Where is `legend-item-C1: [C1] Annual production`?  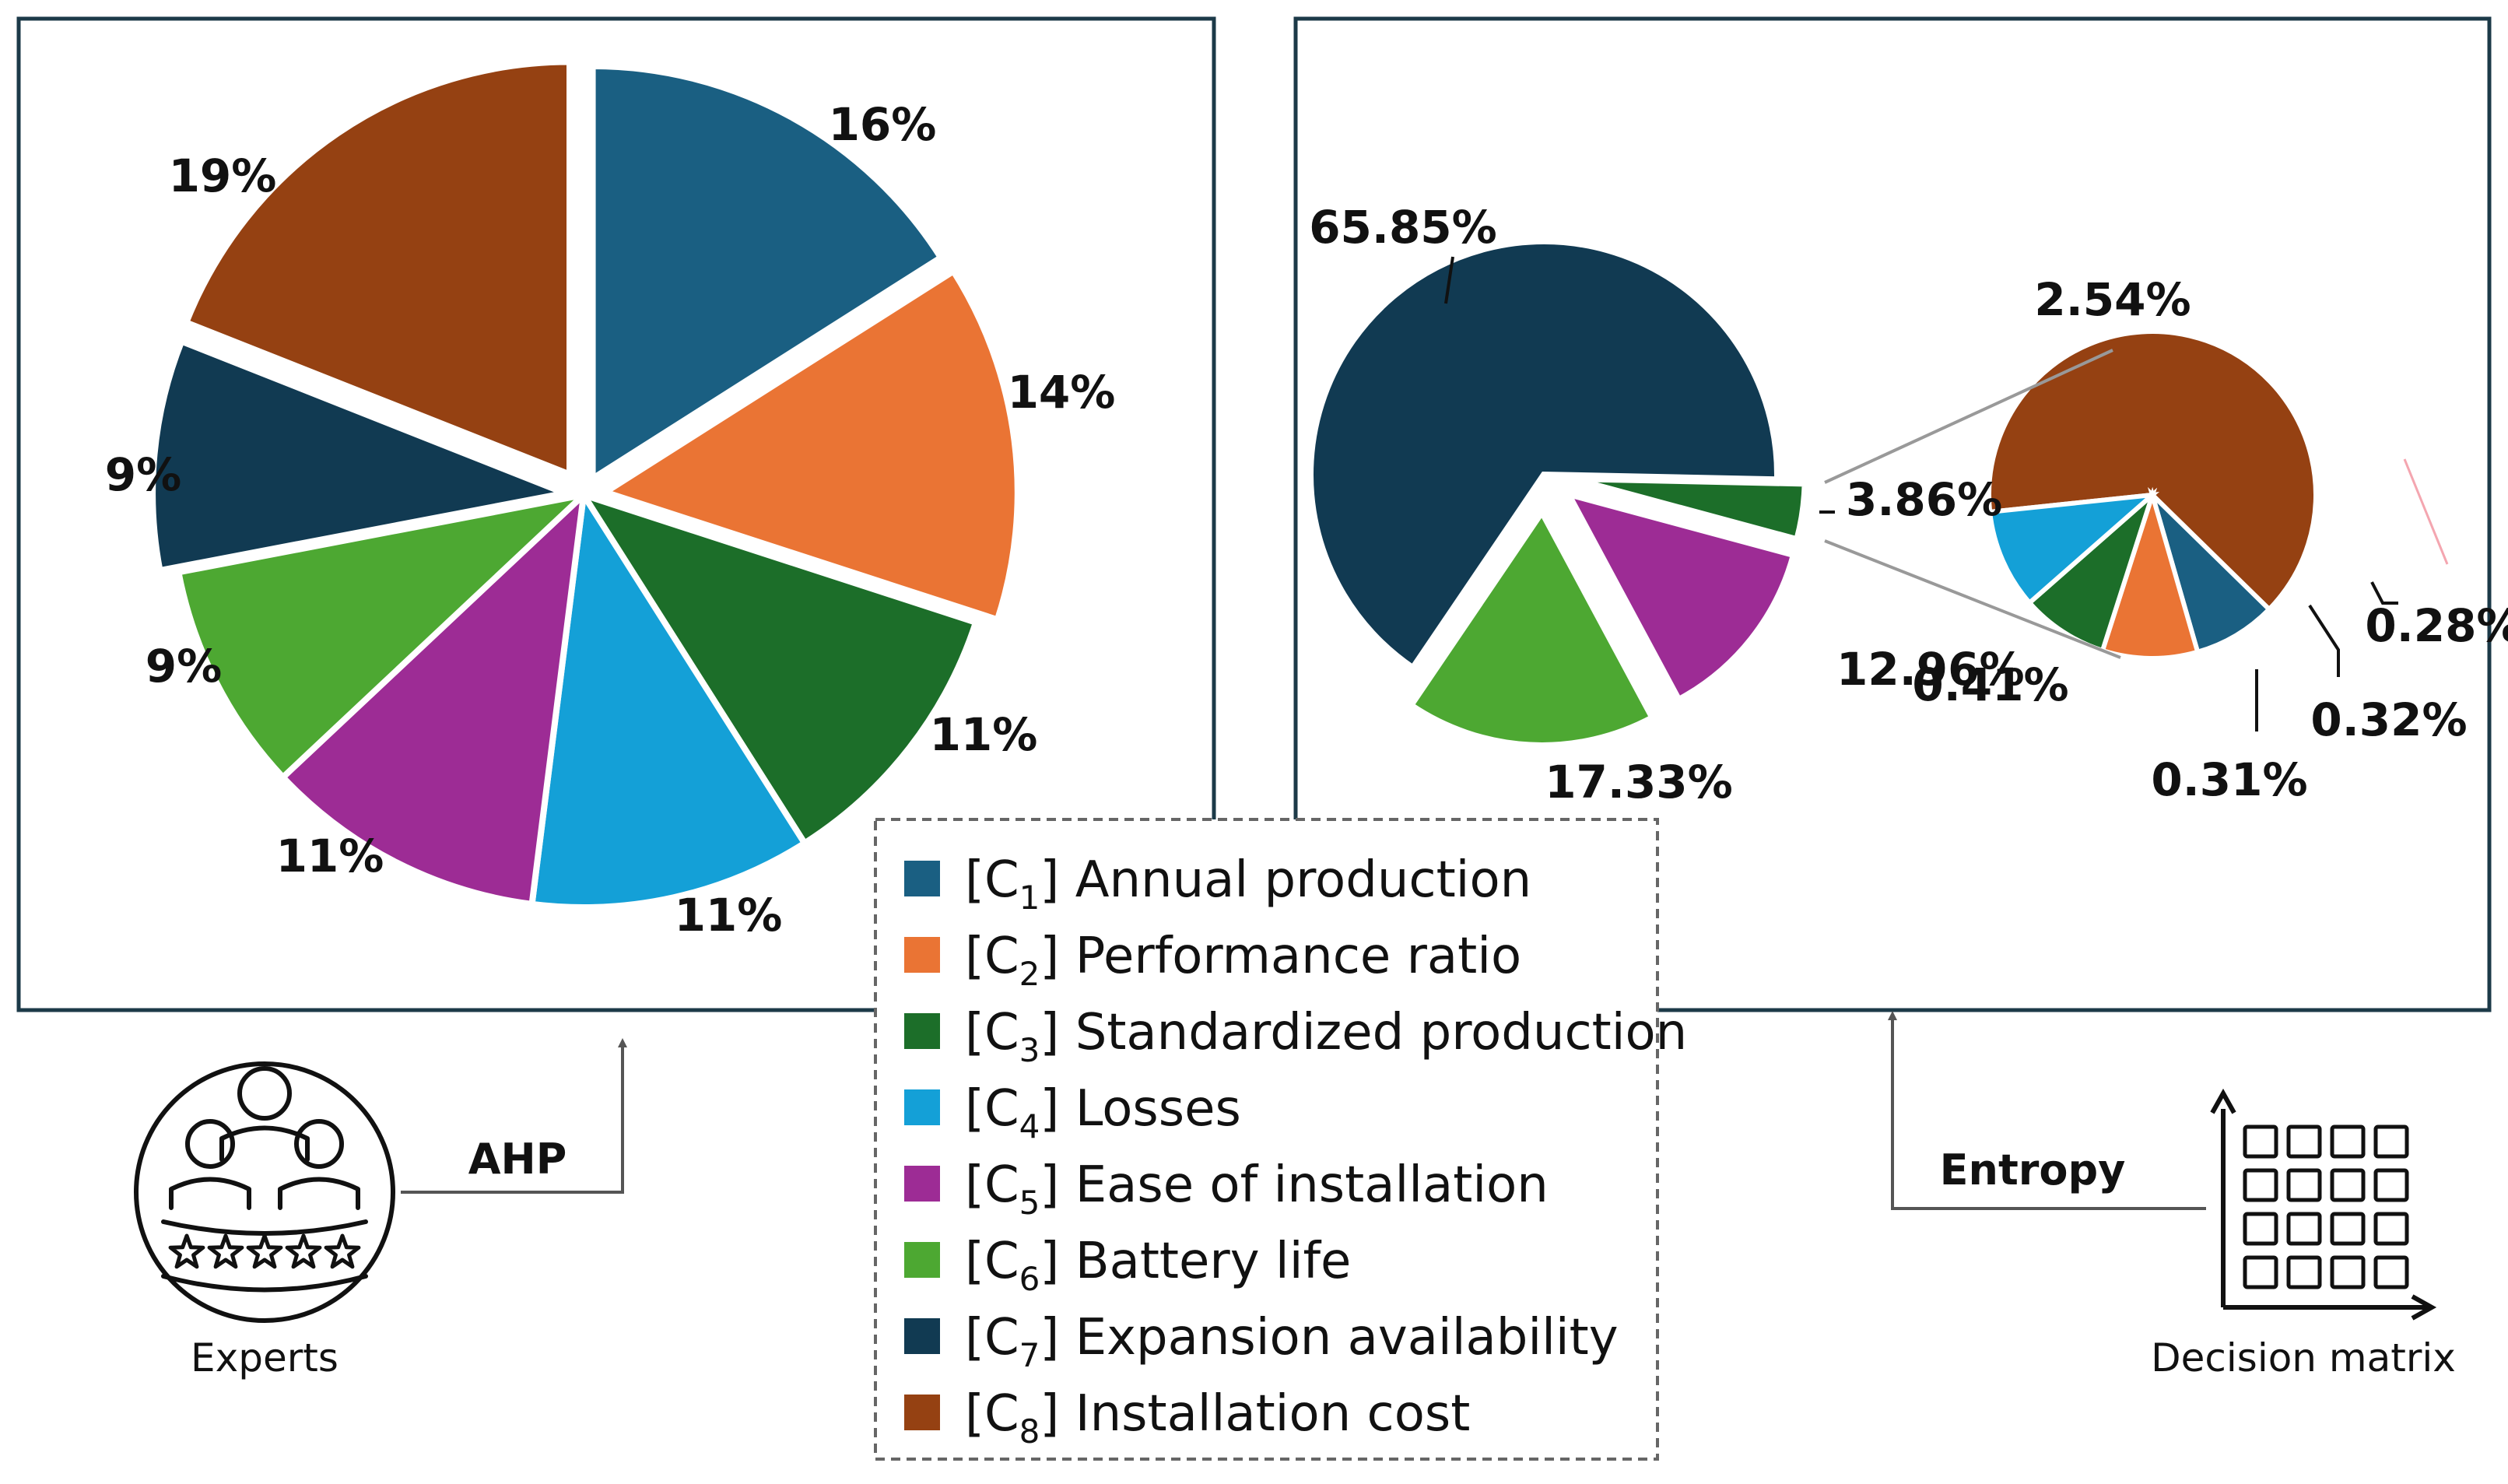
legend-item-C1: [C1] Annual production is located at coordinates (1218, 884).